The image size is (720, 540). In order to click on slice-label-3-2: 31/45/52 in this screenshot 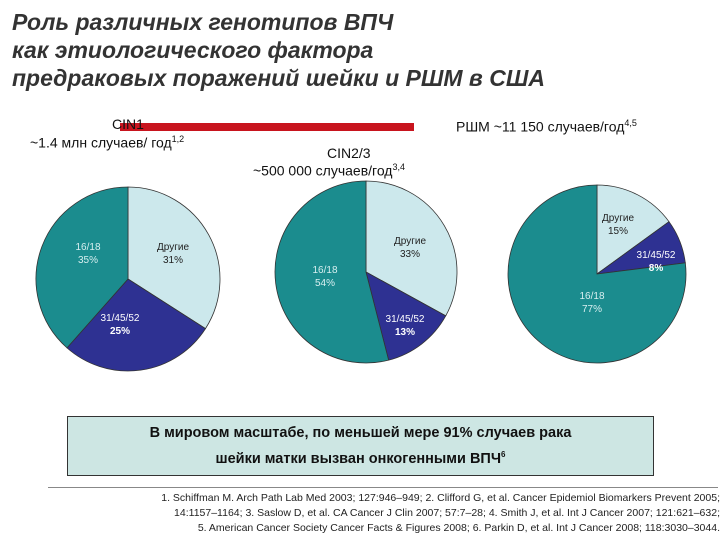, I will do `click(656, 255)`.